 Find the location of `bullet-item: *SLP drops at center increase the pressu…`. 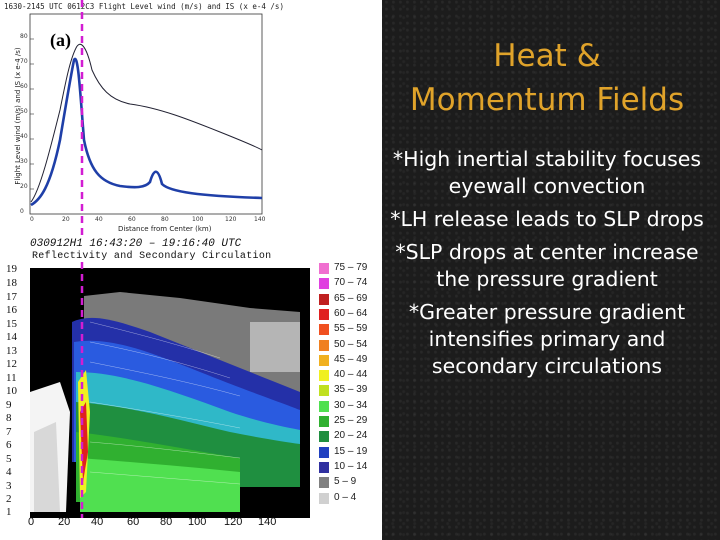

bullet-item: *SLP drops at center increase the pressu… is located at coordinates (547, 265).